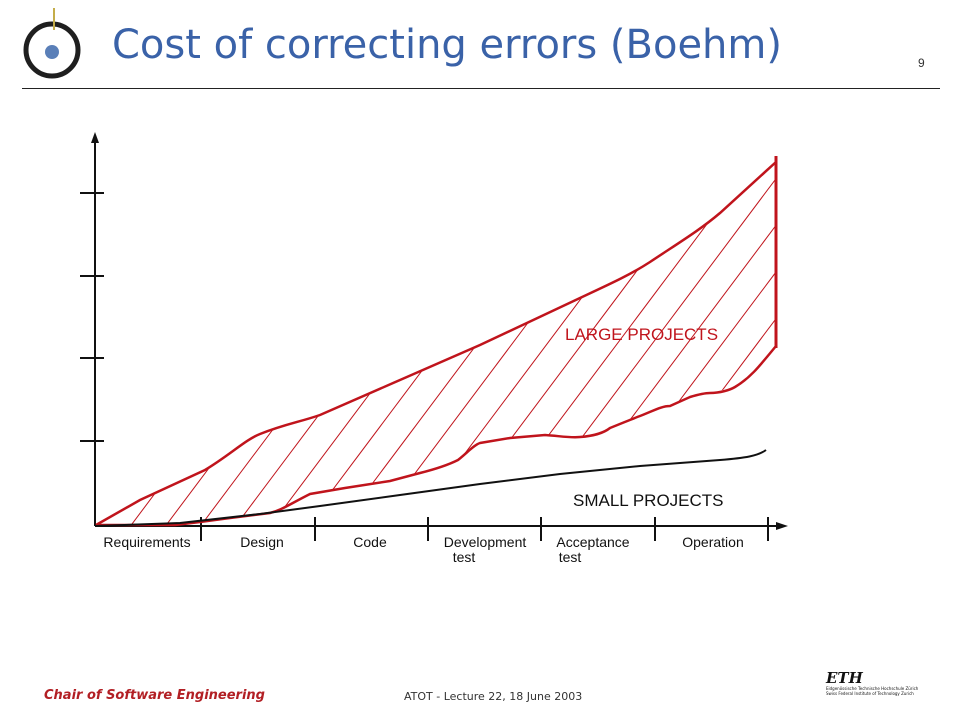 This screenshot has width=960, height=720. I want to click on slide-title: Cost of correcting errors (Boehm), so click(447, 45).